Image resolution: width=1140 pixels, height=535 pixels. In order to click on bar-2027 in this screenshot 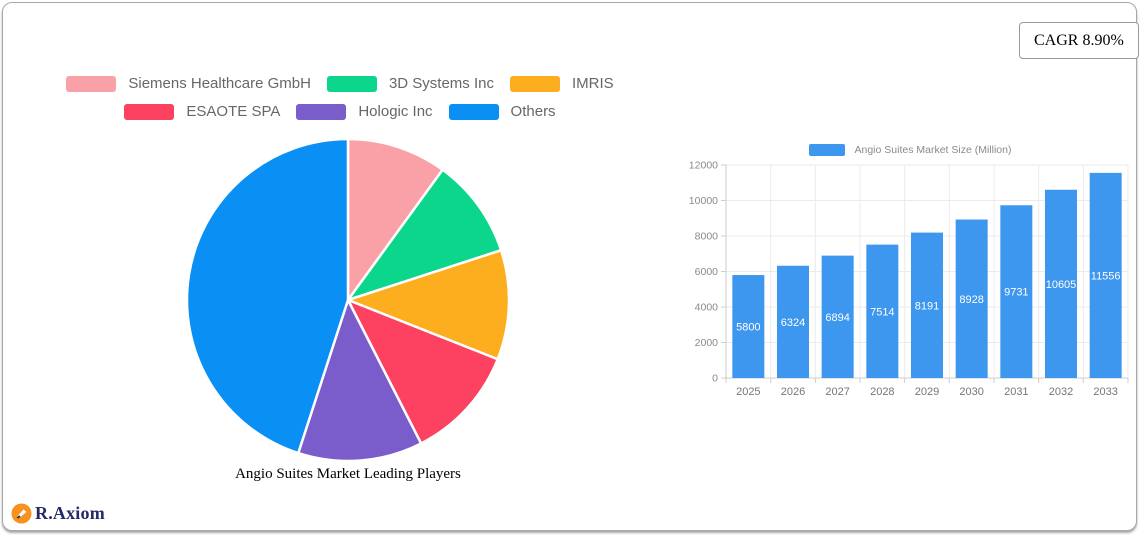, I will do `click(837, 316)`.